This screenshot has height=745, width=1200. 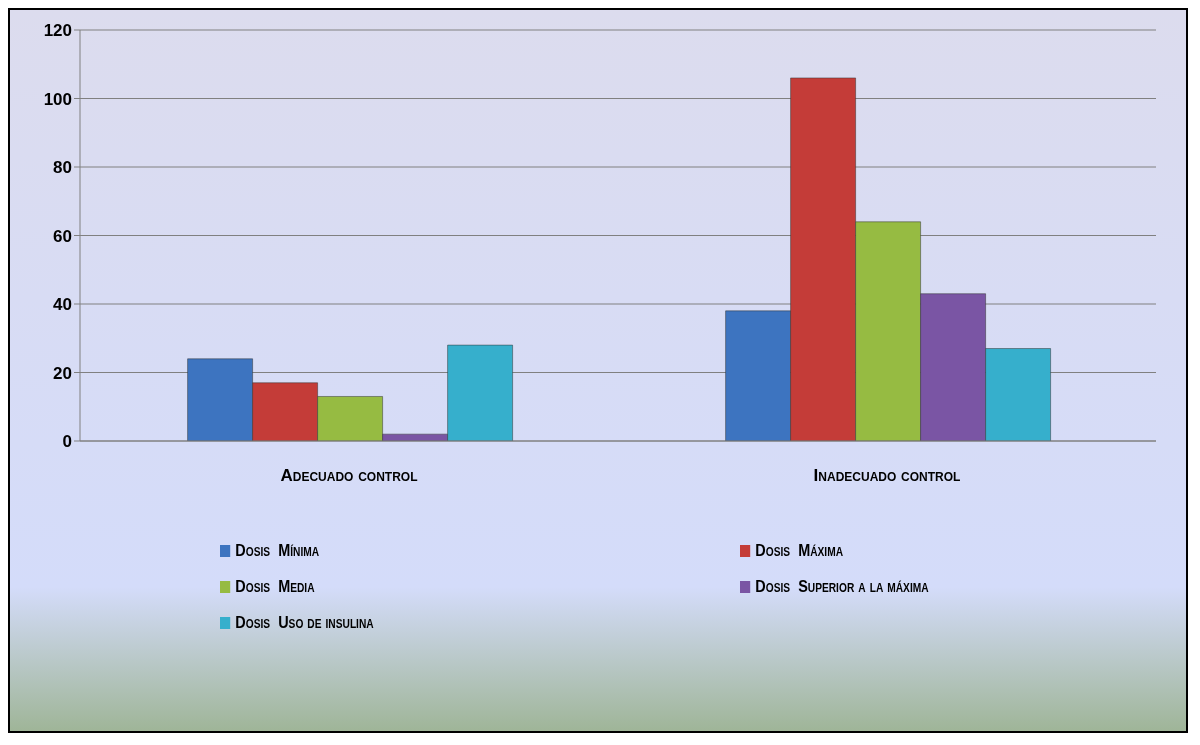 I want to click on y-tick-label: 100, so click(x=57, y=99).